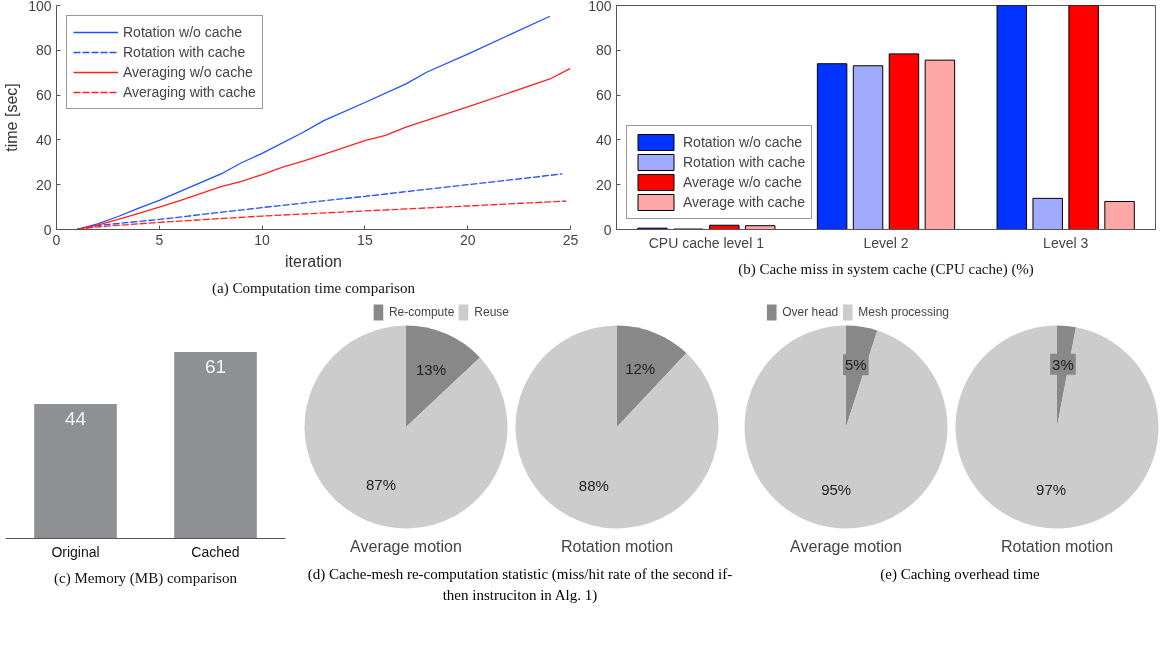 This screenshot has width=1172, height=653. I want to click on legend-label: Averaging with cache, so click(189, 92).